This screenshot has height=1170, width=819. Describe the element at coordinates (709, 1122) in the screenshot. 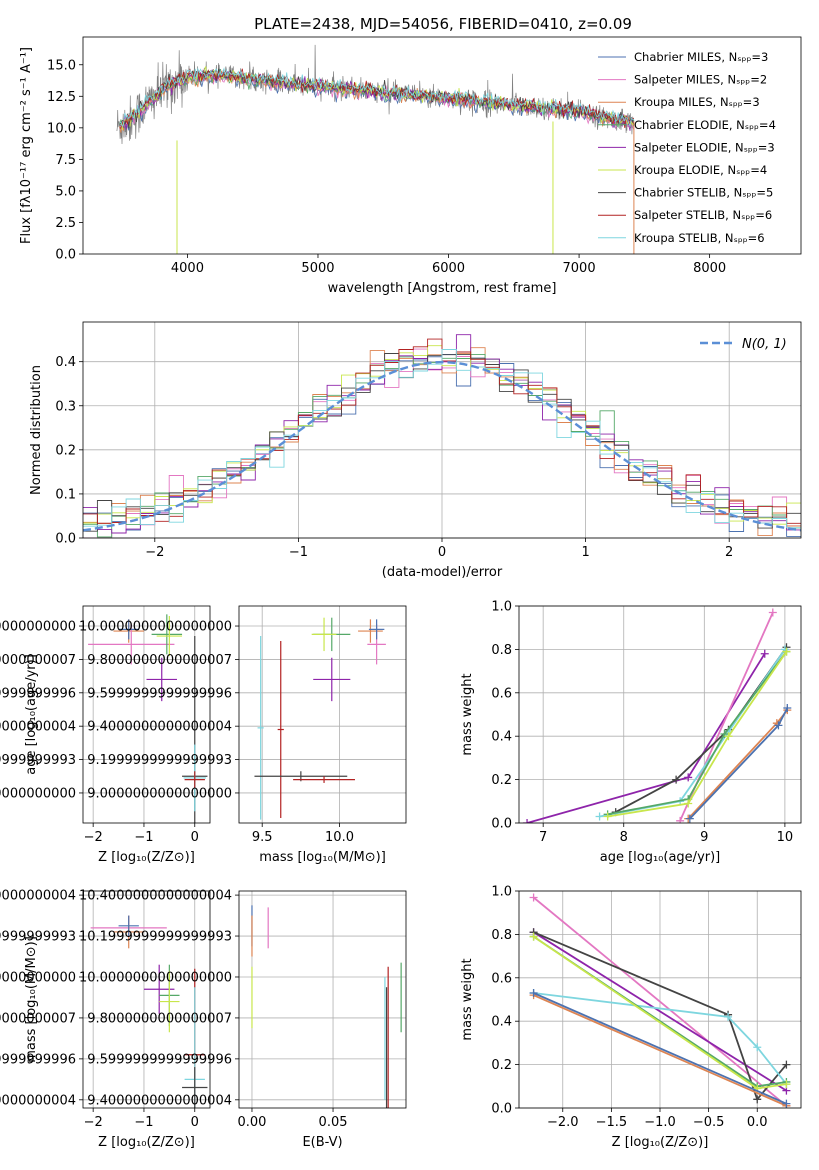

I see `x-tick-label: −0.5` at that location.